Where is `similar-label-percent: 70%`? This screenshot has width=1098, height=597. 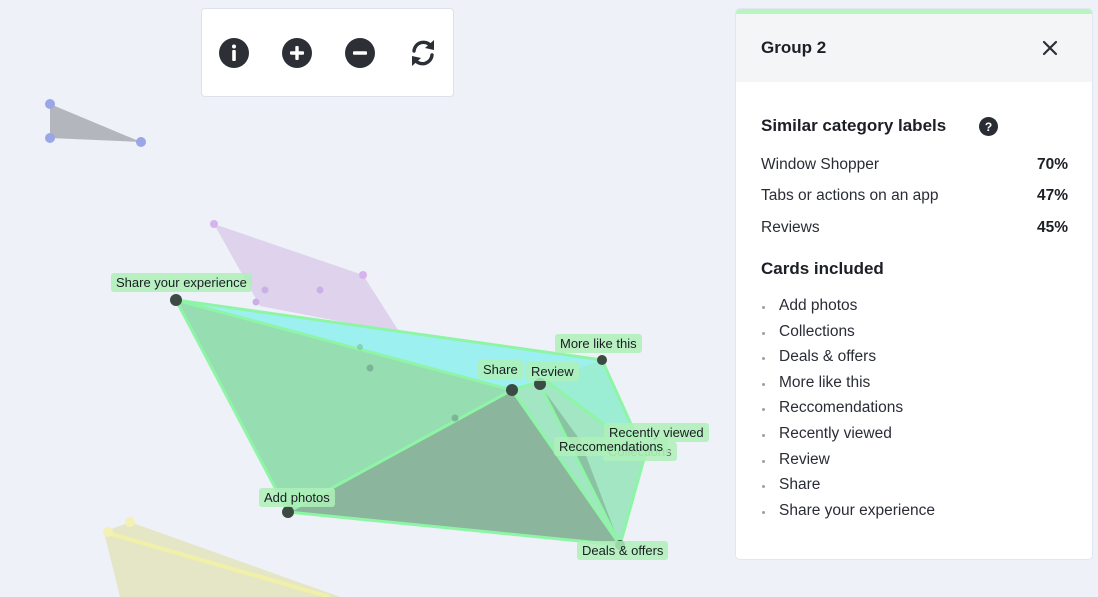 similar-label-percent: 70% is located at coordinates (1052, 164).